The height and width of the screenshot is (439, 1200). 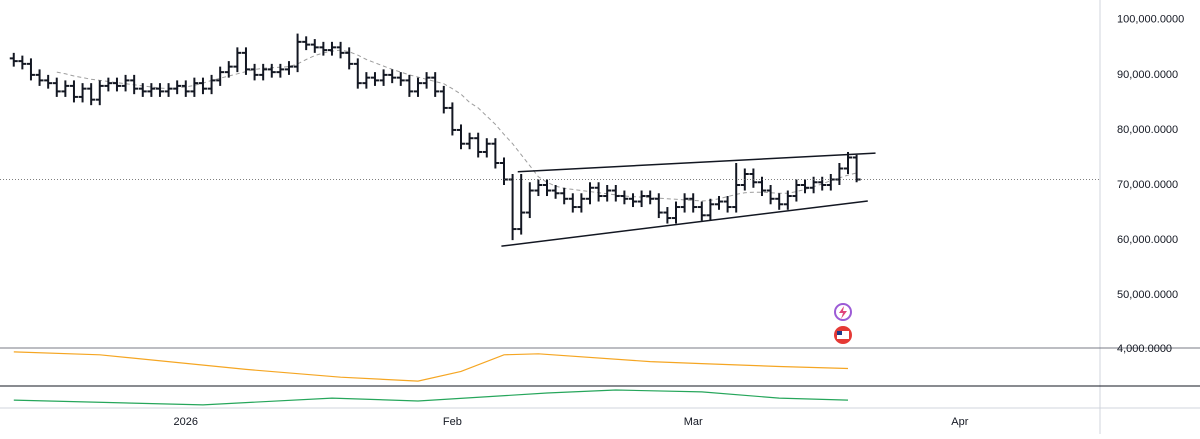 I want to click on icon-bolt, so click(x=843, y=312).